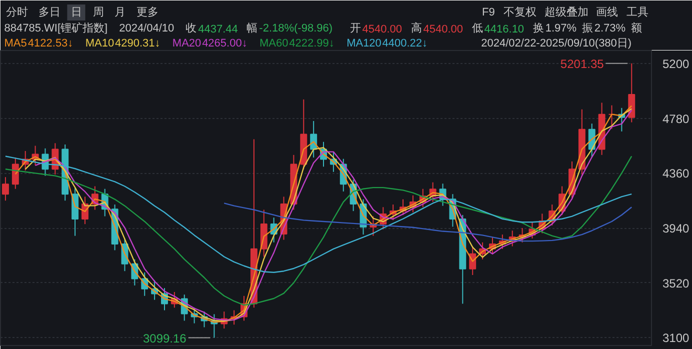  Describe the element at coordinates (164, 338) in the screenshot. I see `annotation: 3099.16` at that location.